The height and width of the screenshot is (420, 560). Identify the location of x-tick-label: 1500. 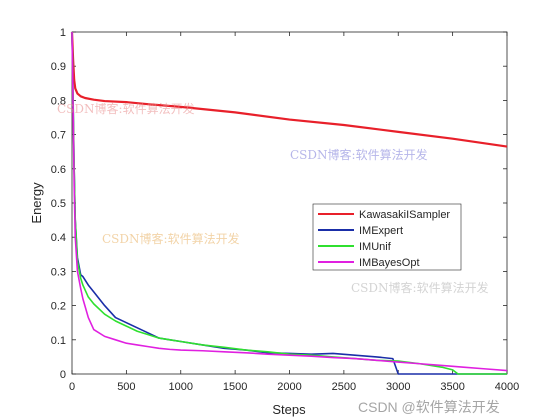
(235, 387).